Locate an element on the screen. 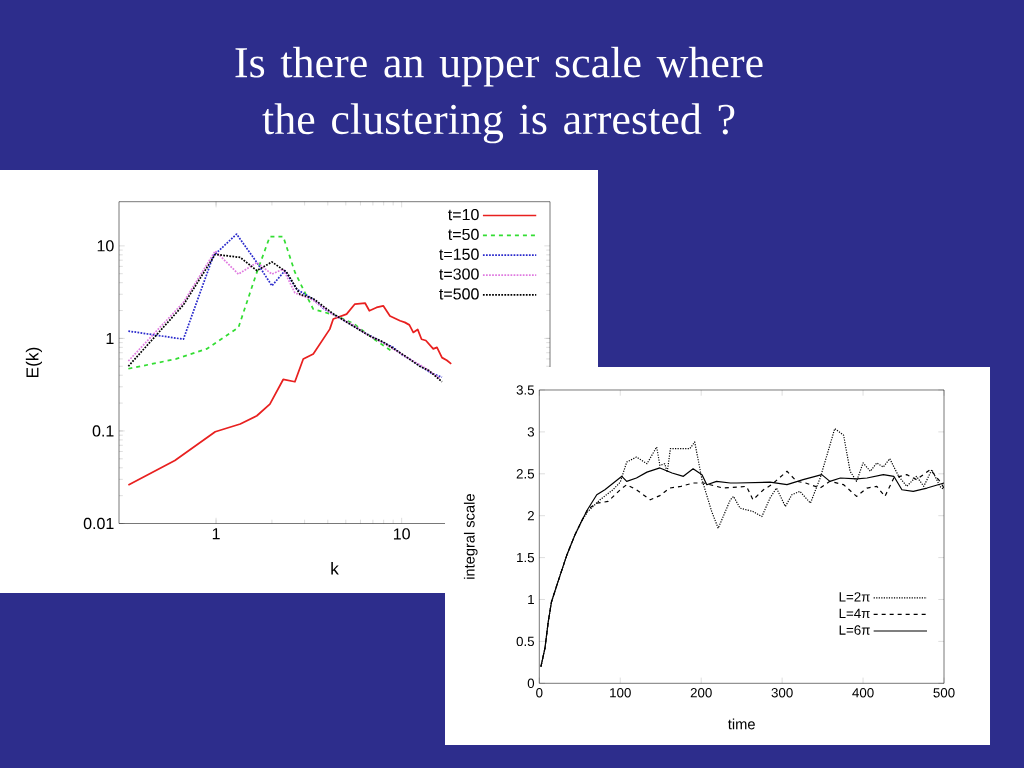 The width and height of the screenshot is (1024, 768). x-tick-label: 300 is located at coordinates (782, 693).